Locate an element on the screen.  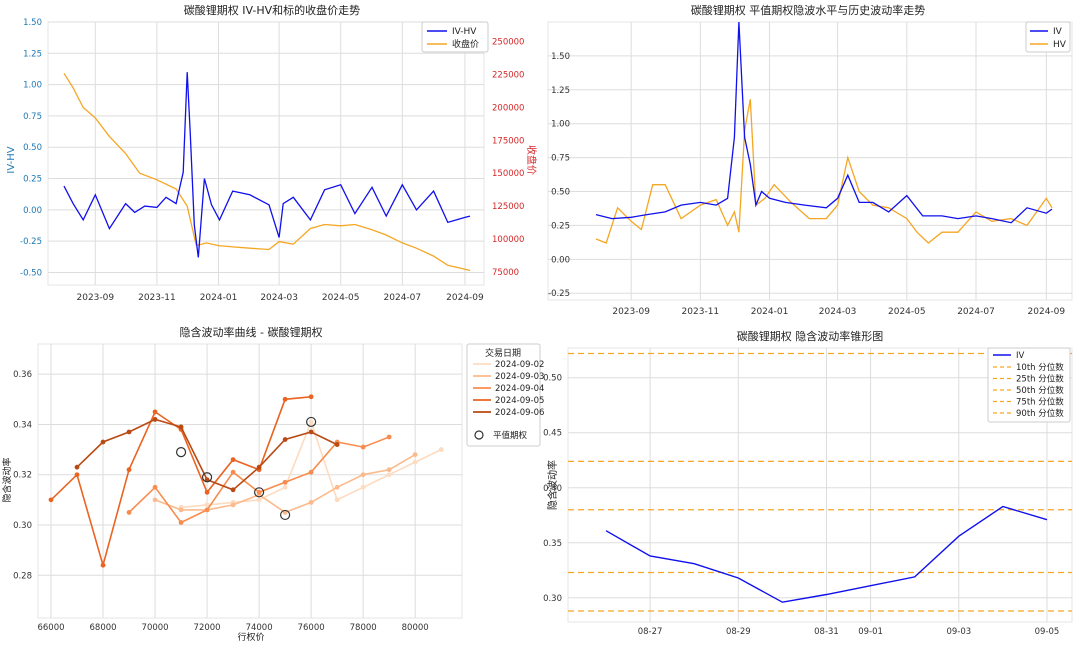
panel3-xlabel: 行权价 is located at coordinates (250, 637).